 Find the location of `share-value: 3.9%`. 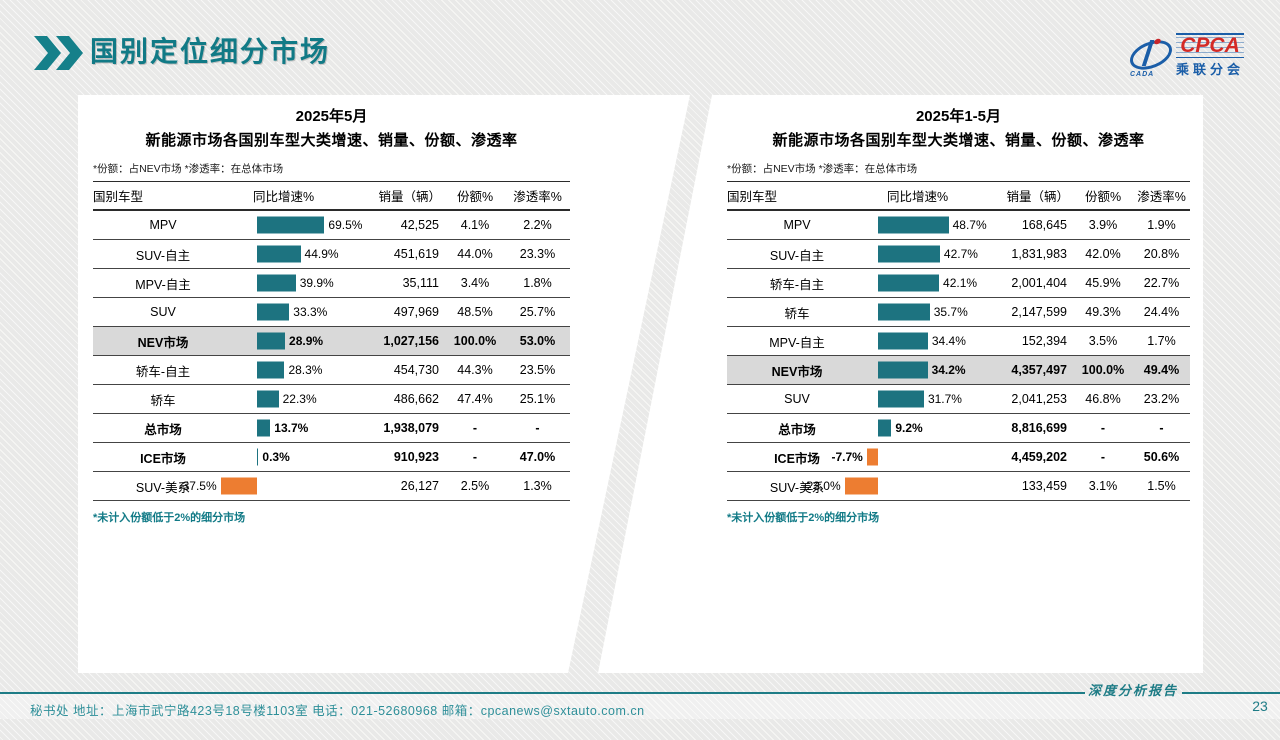

share-value: 3.9% is located at coordinates (1103, 225).